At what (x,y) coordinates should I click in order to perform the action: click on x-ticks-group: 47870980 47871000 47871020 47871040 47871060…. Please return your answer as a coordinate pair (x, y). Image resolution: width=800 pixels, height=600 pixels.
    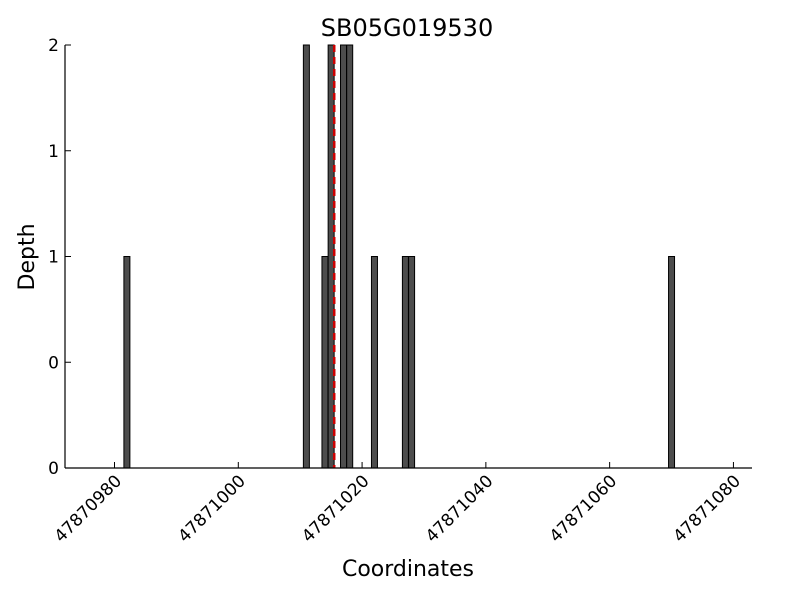
    Looking at the image, I should click on (398, 504).